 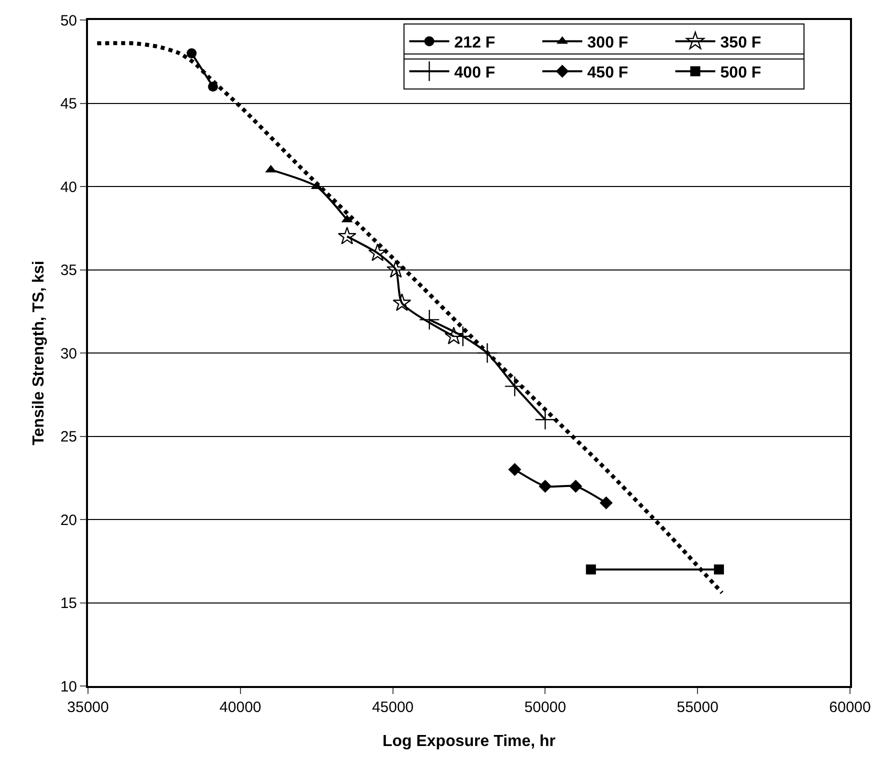 What do you see at coordinates (68, 353) in the screenshot?
I see `y-tick-label: 30` at bounding box center [68, 353].